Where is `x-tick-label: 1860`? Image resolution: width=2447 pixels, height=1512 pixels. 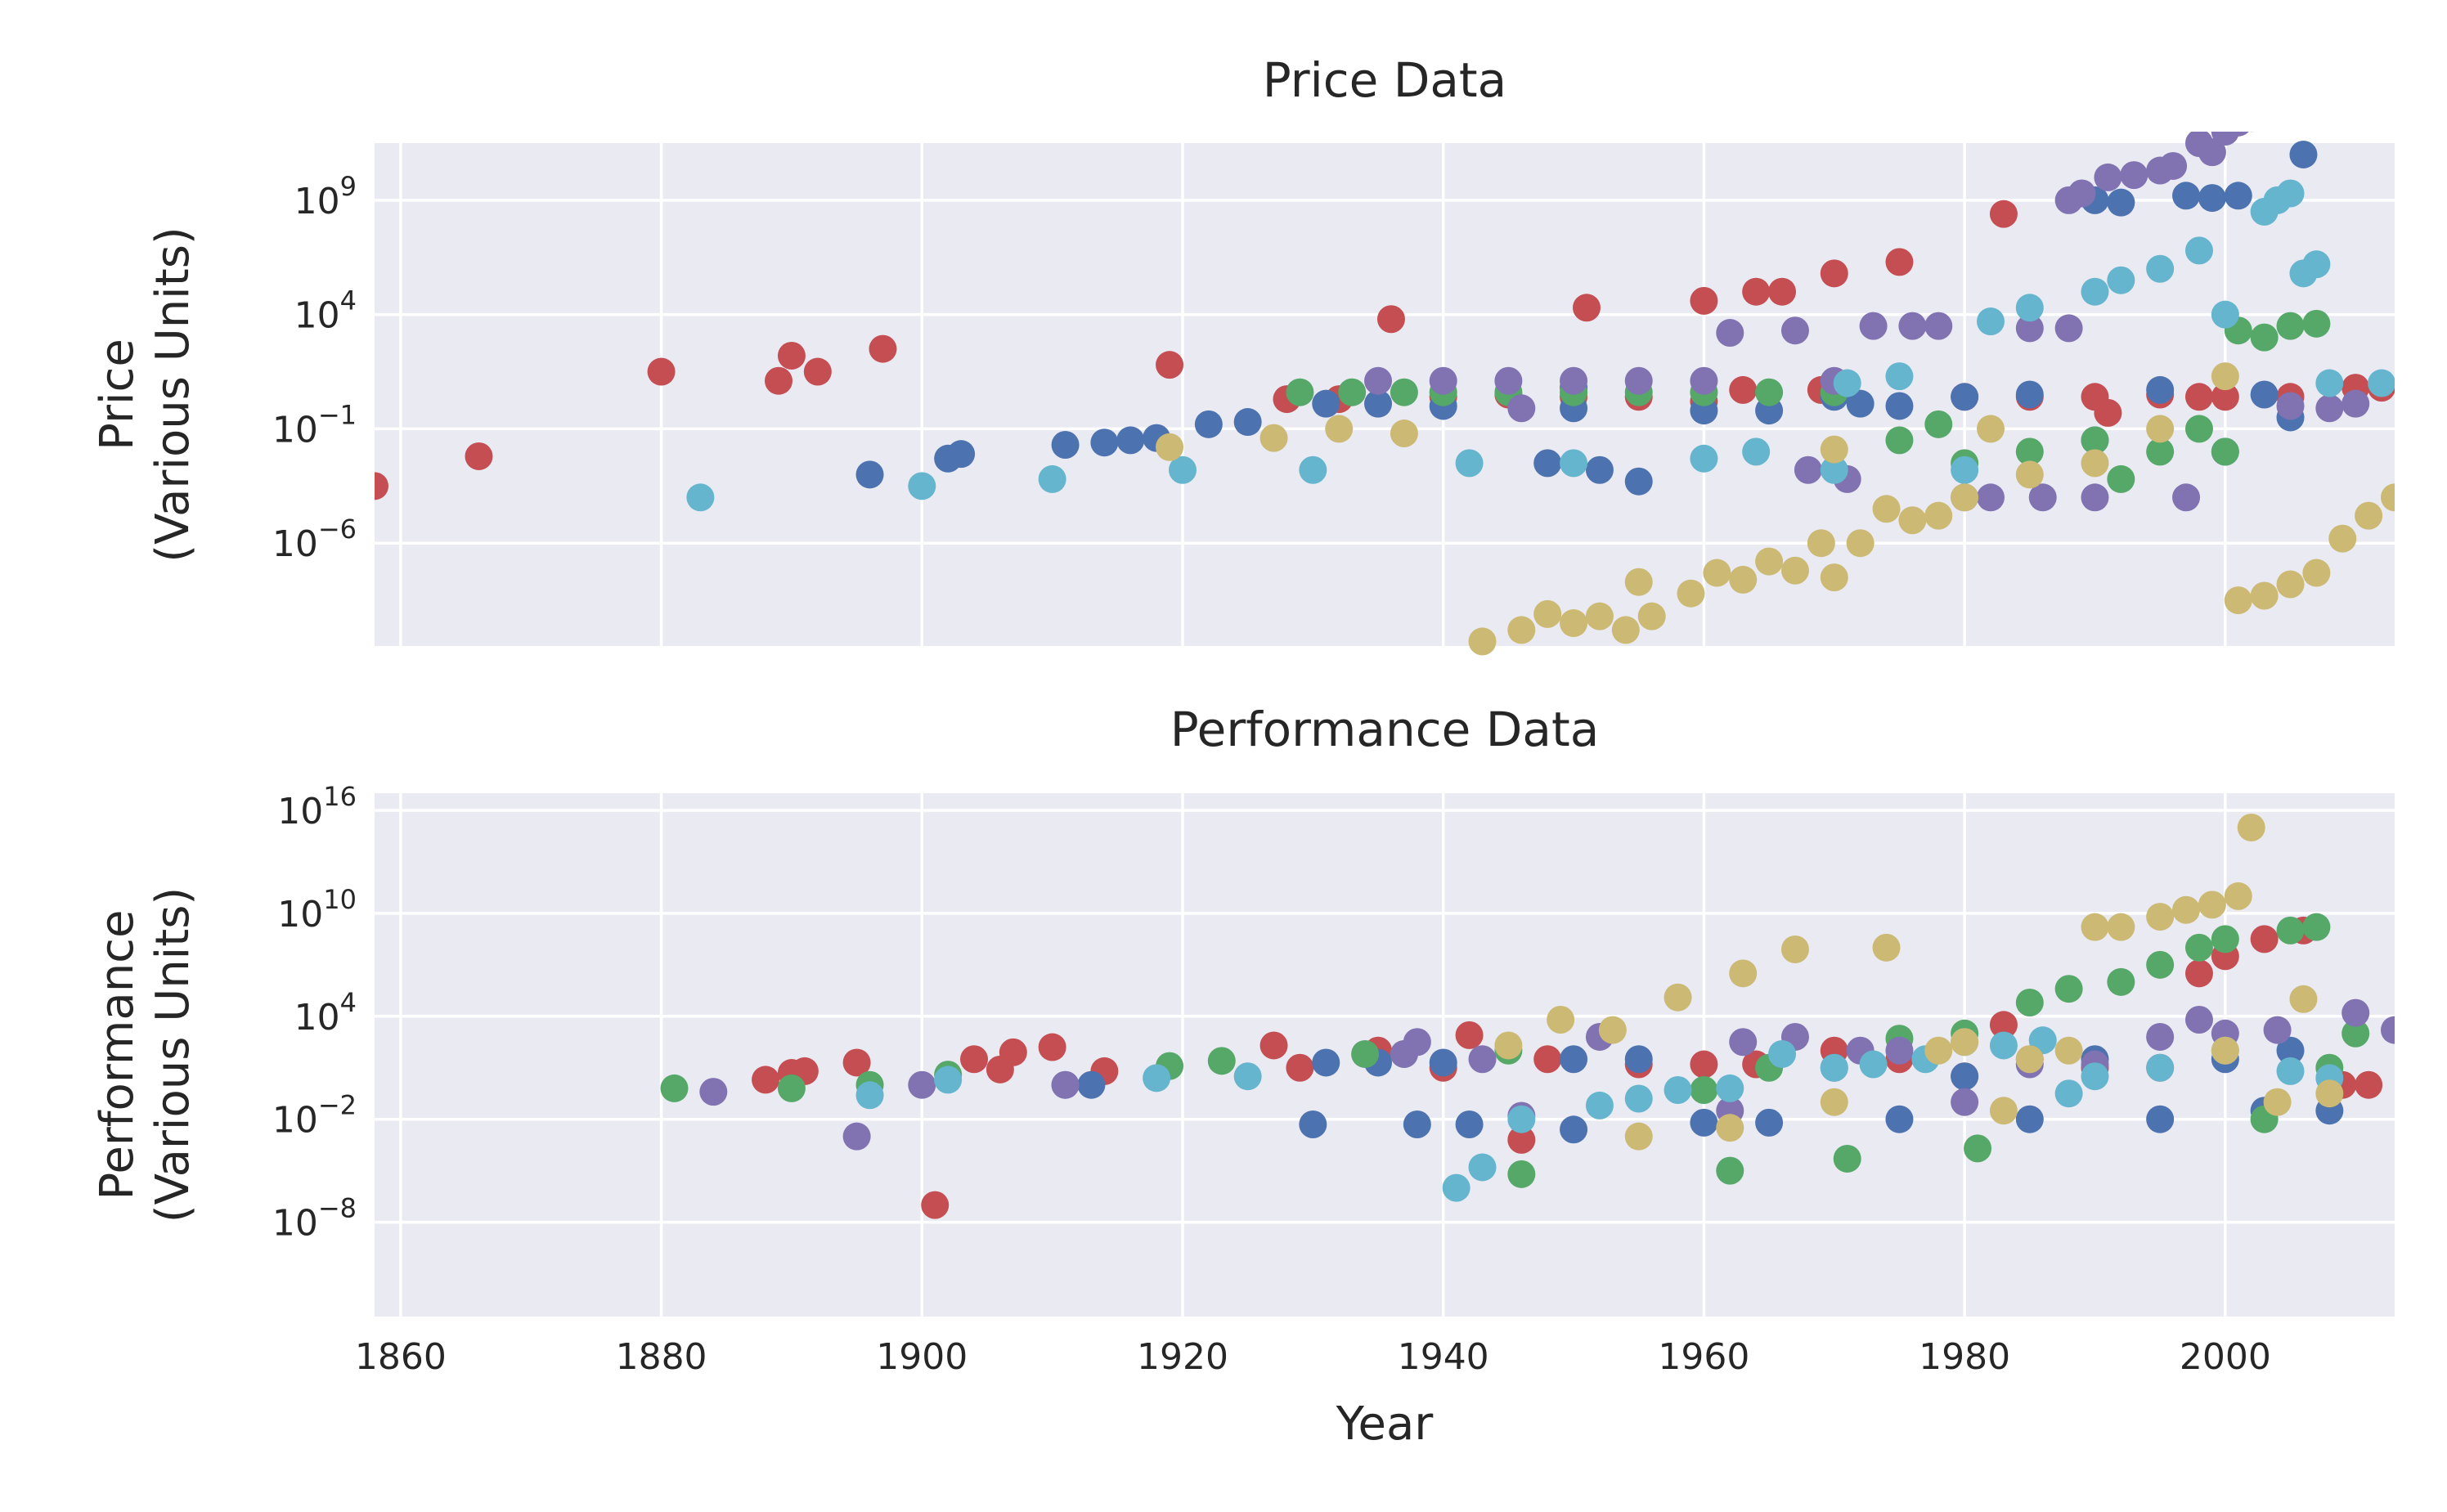 x-tick-label: 1860 is located at coordinates (401, 1357).